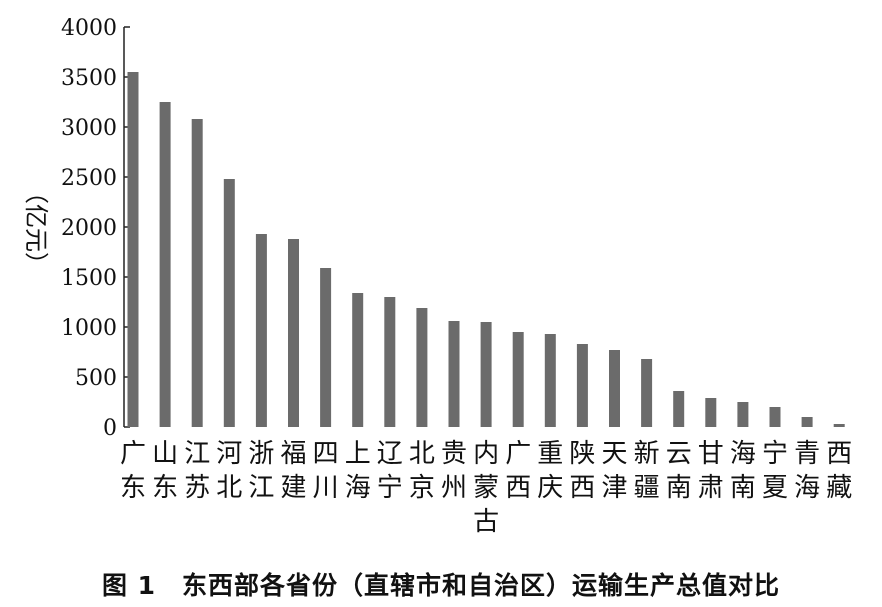 Image resolution: width=882 pixels, height=607 pixels. I want to click on x-tick-label: 宁夏, so click(775, 471).